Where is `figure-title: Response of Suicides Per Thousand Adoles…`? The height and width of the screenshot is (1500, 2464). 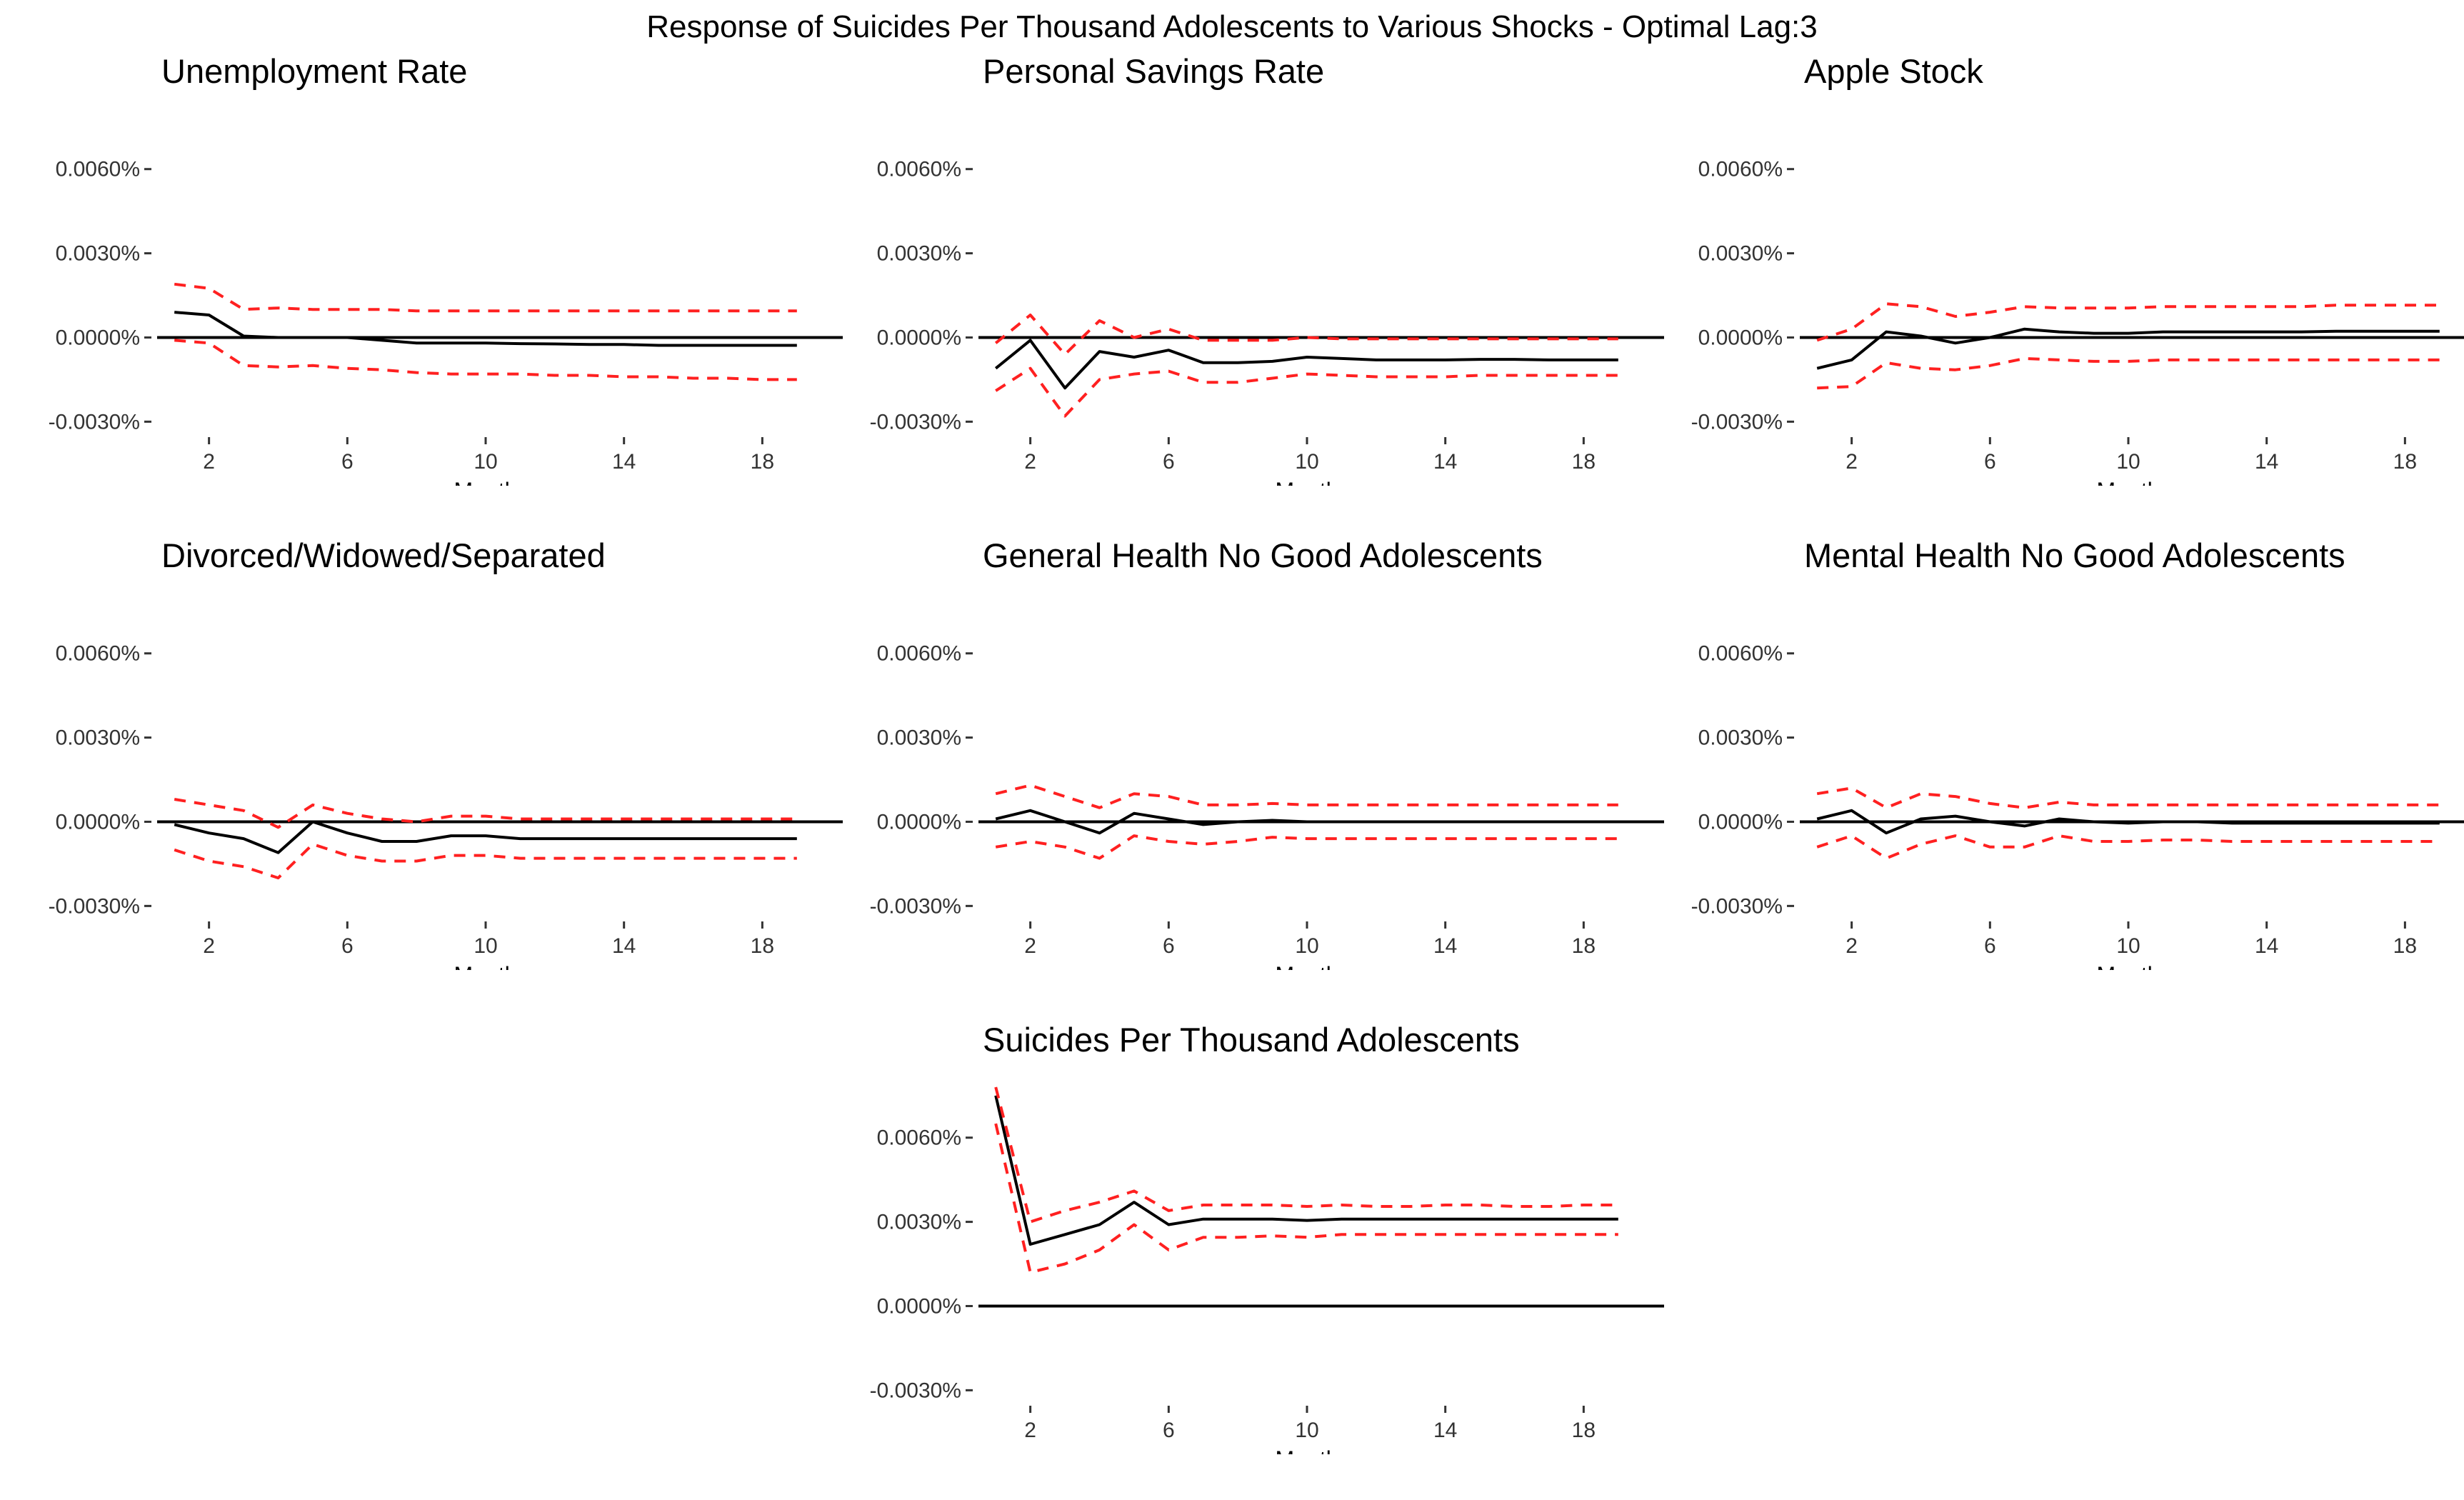
figure-title: Response of Suicides Per Thousand Adoles… is located at coordinates (1232, 26).